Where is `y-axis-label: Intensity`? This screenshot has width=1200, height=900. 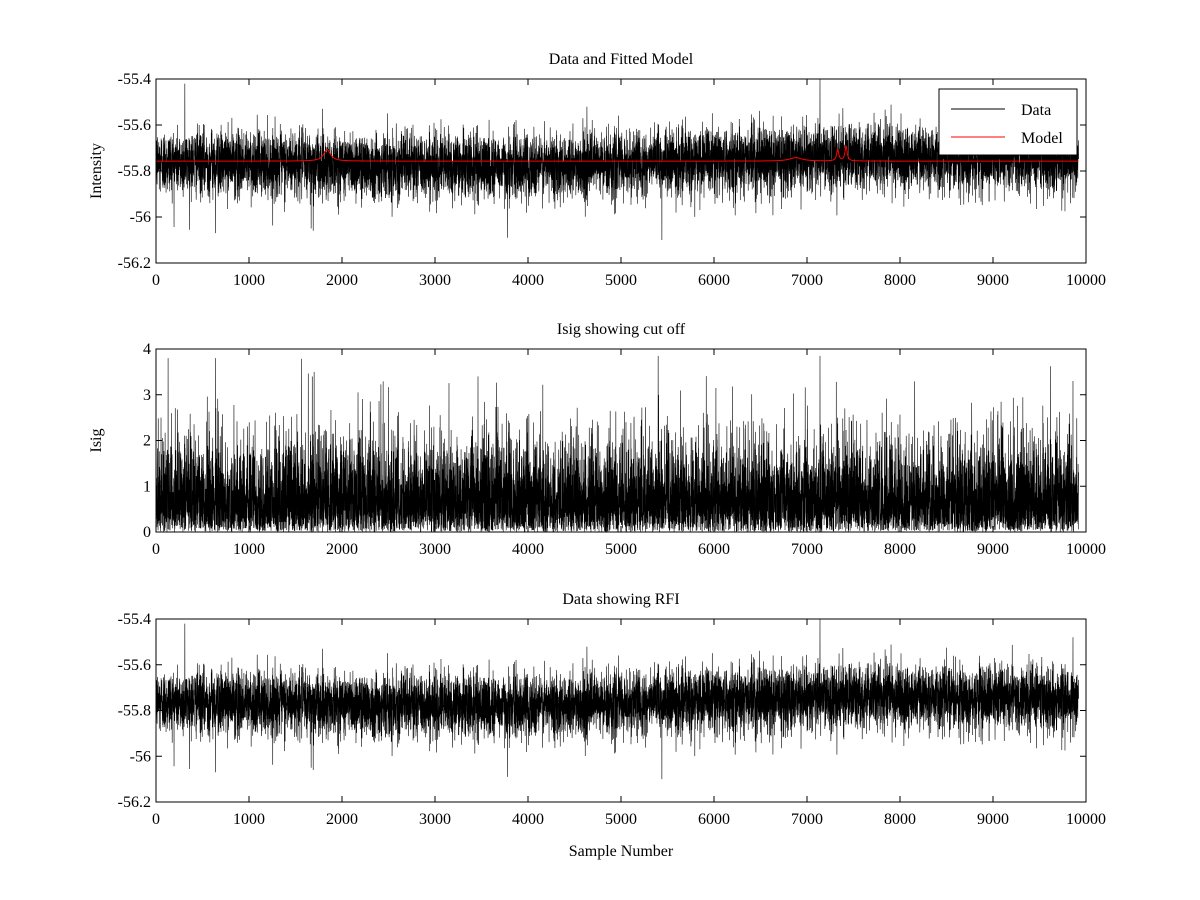 y-axis-label: Intensity is located at coordinates (96, 171).